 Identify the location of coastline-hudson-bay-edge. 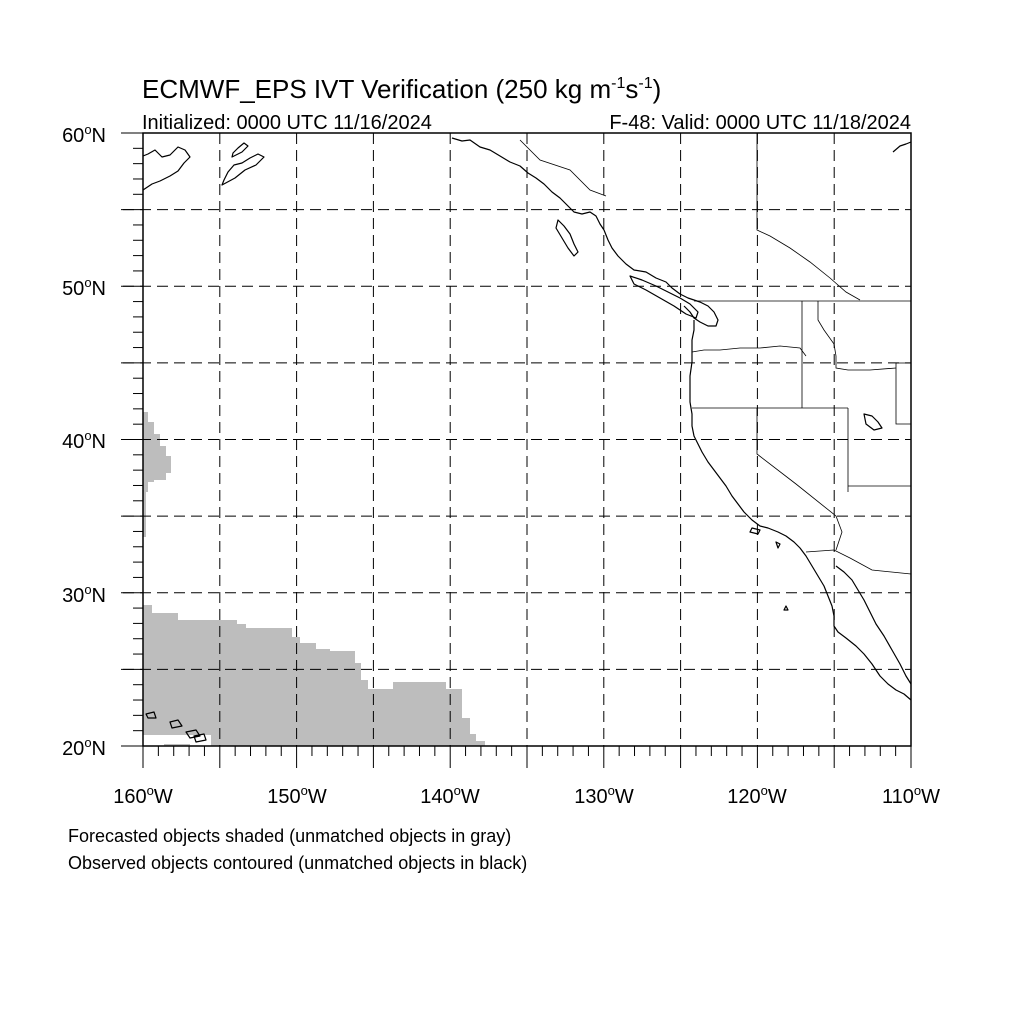
(902, 147).